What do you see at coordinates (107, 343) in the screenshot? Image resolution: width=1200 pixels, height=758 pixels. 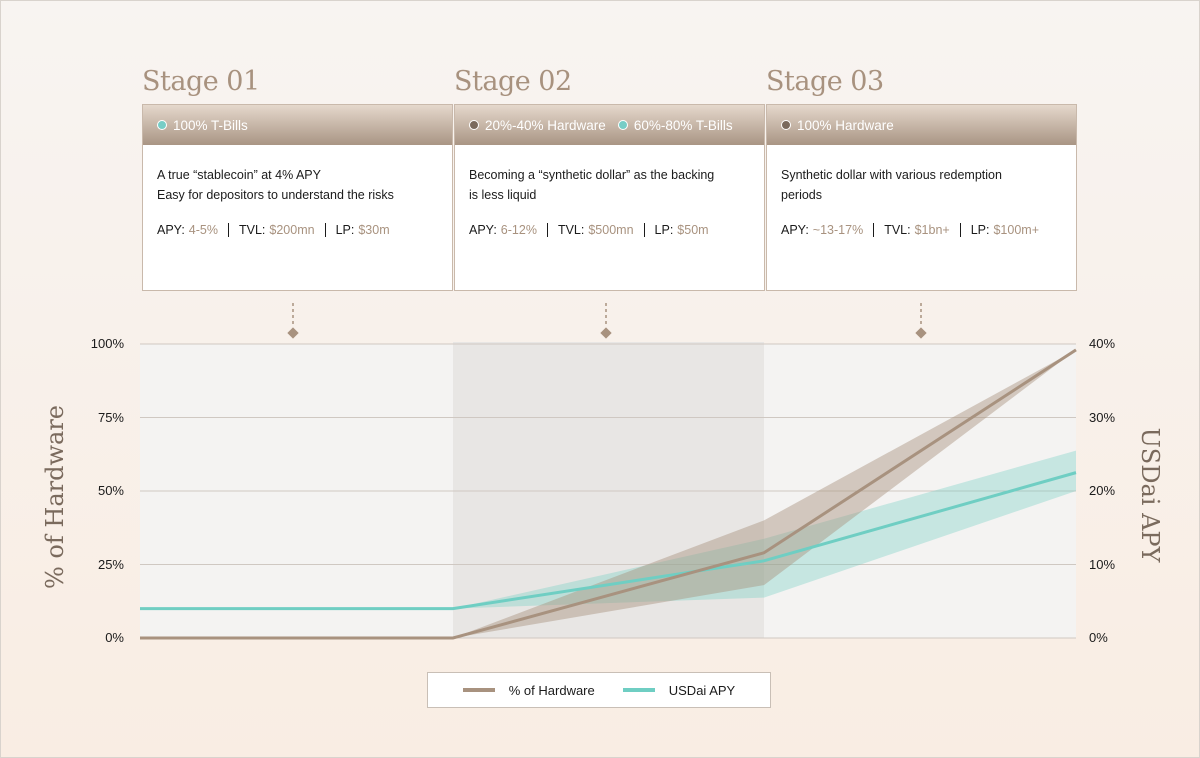 I see `y-left-tick-label: 100%` at bounding box center [107, 343].